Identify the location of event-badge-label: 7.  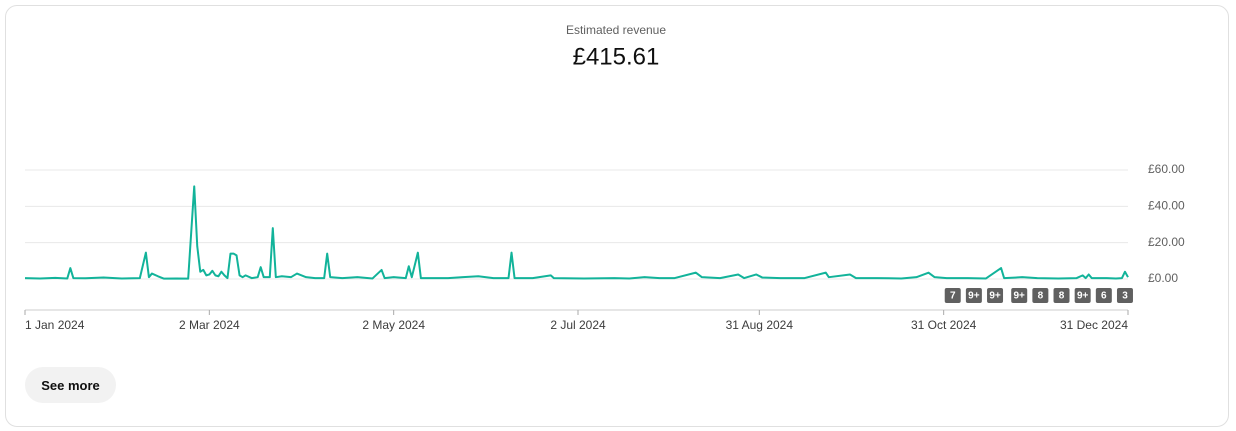
(953, 296).